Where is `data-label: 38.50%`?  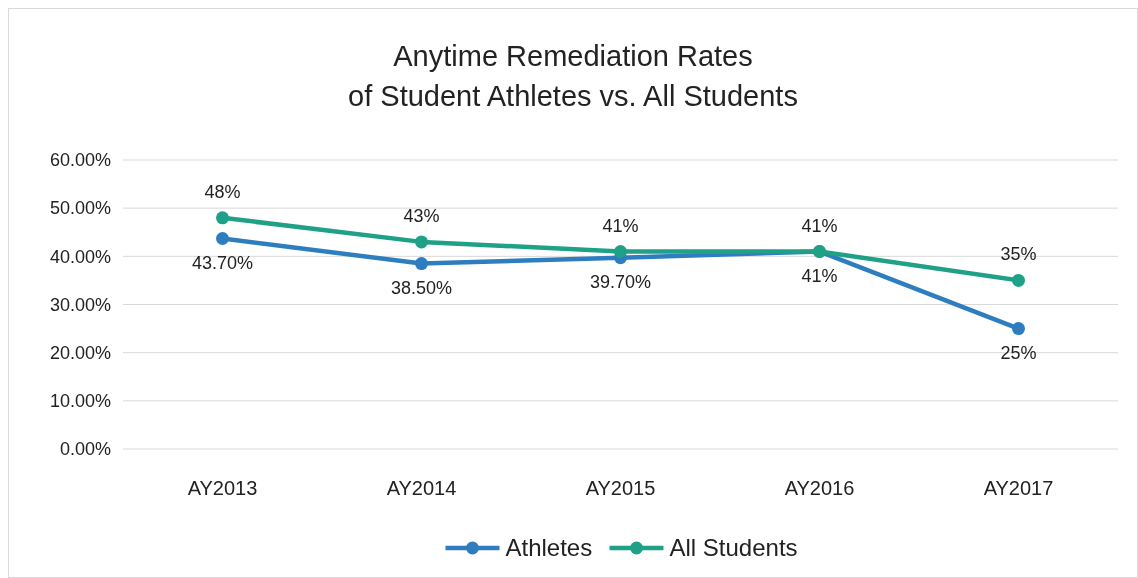 data-label: 38.50% is located at coordinates (421, 287).